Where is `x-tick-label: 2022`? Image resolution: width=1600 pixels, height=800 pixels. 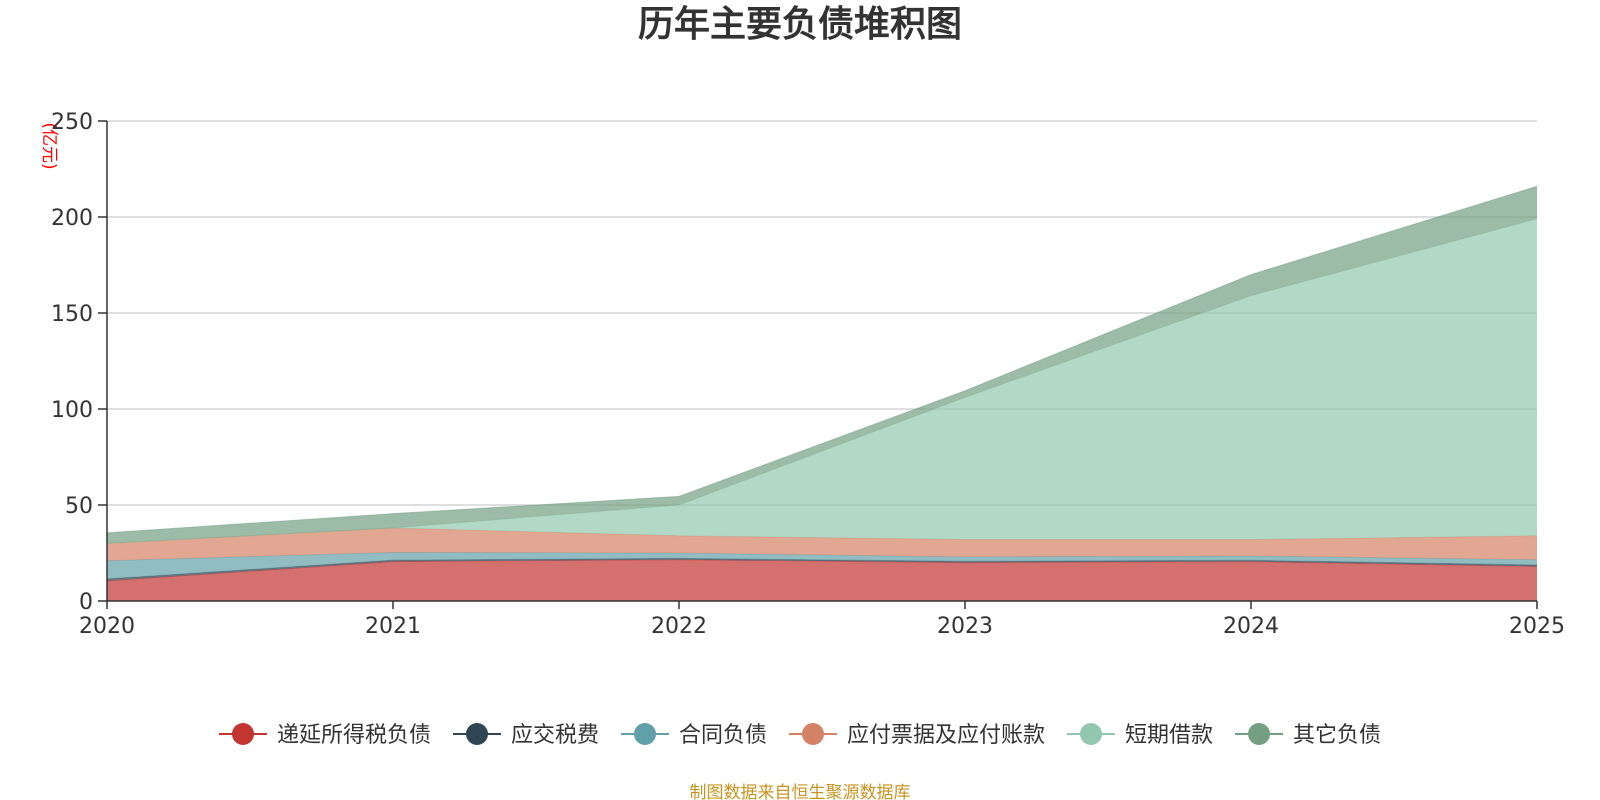
x-tick-label: 2022 is located at coordinates (679, 626).